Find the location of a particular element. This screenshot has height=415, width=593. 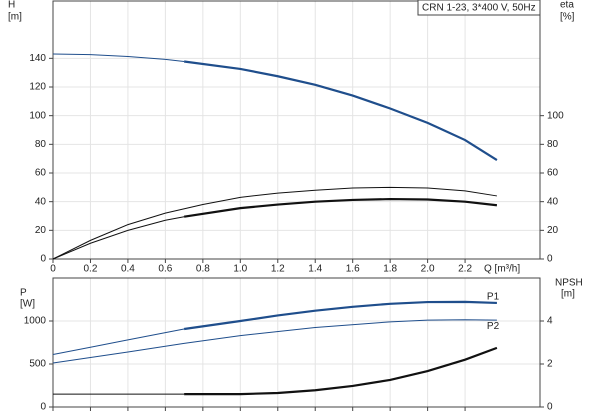

x-tick-label: 1.2 is located at coordinates (278, 269).